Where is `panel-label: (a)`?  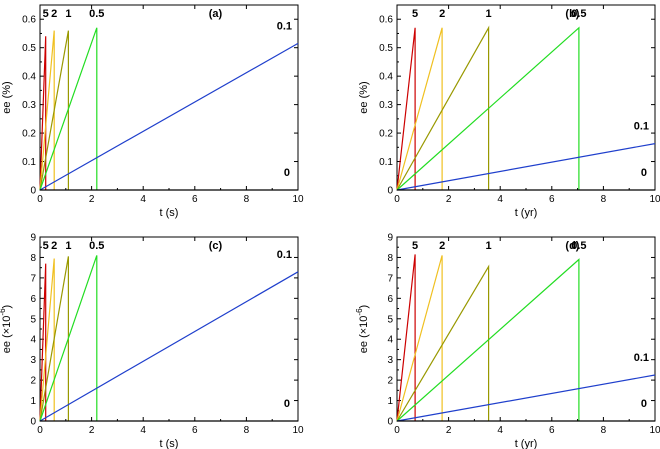
panel-label: (a) is located at coordinates (216, 14).